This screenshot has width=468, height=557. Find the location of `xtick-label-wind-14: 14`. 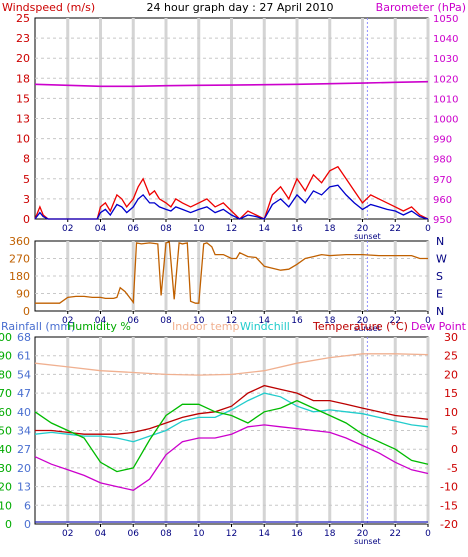

xtick-label-wind-14: 14 is located at coordinates (265, 229).